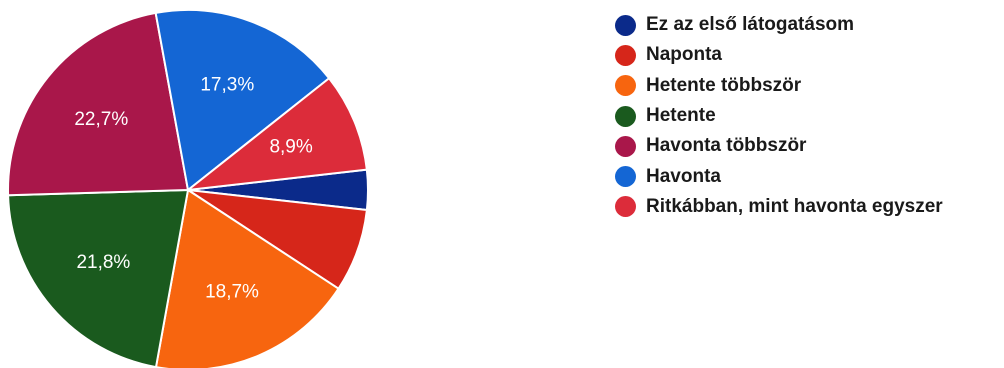 This screenshot has height=368, width=1004. I want to click on slice-value-label: 8,9%, so click(290, 146).